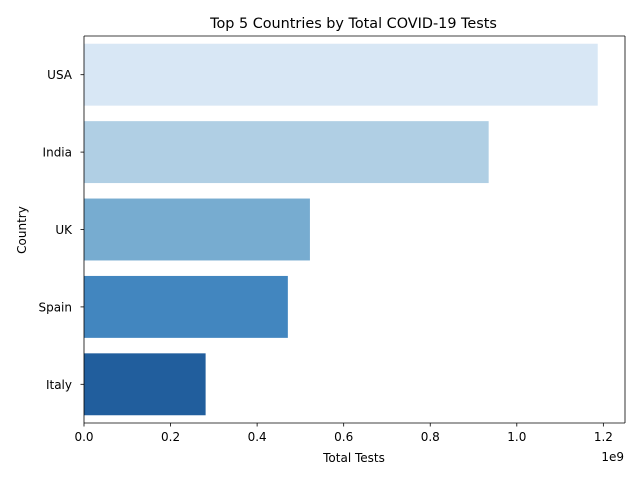 The image size is (640, 480). What do you see at coordinates (353, 24) in the screenshot?
I see `chart-title: Top 5 Countries by Total COVID-19 Tests` at bounding box center [353, 24].